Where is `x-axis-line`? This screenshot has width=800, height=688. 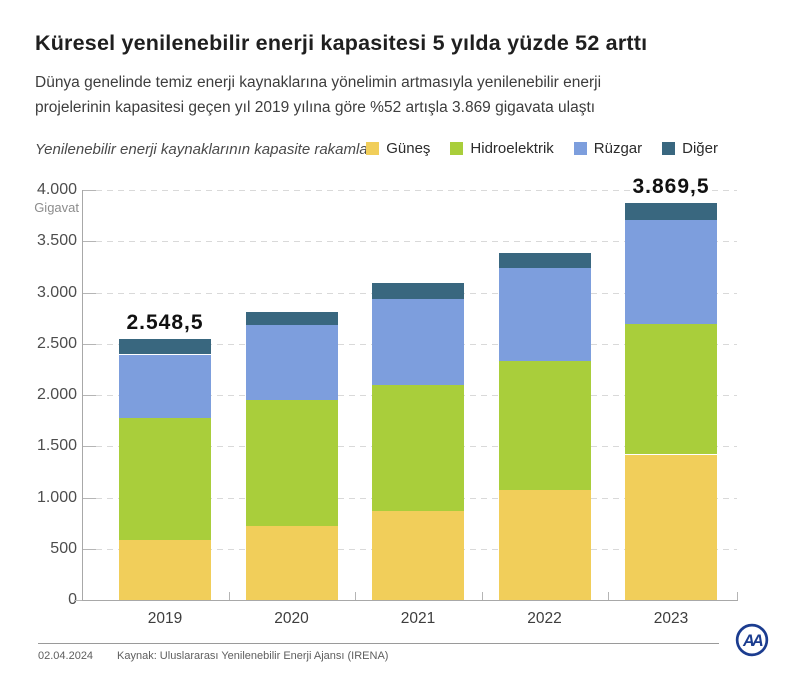 x-axis-line is located at coordinates (410, 600).